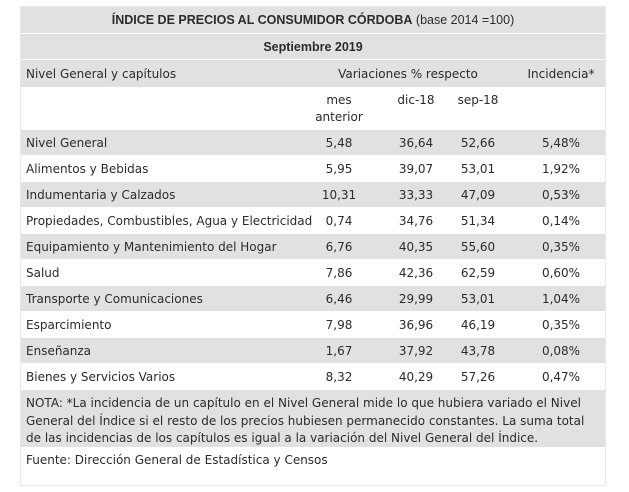 This screenshot has width=629, height=492. I want to click on row-name: Equipamiento y Mantenimiento del Hogar, so click(151, 247).